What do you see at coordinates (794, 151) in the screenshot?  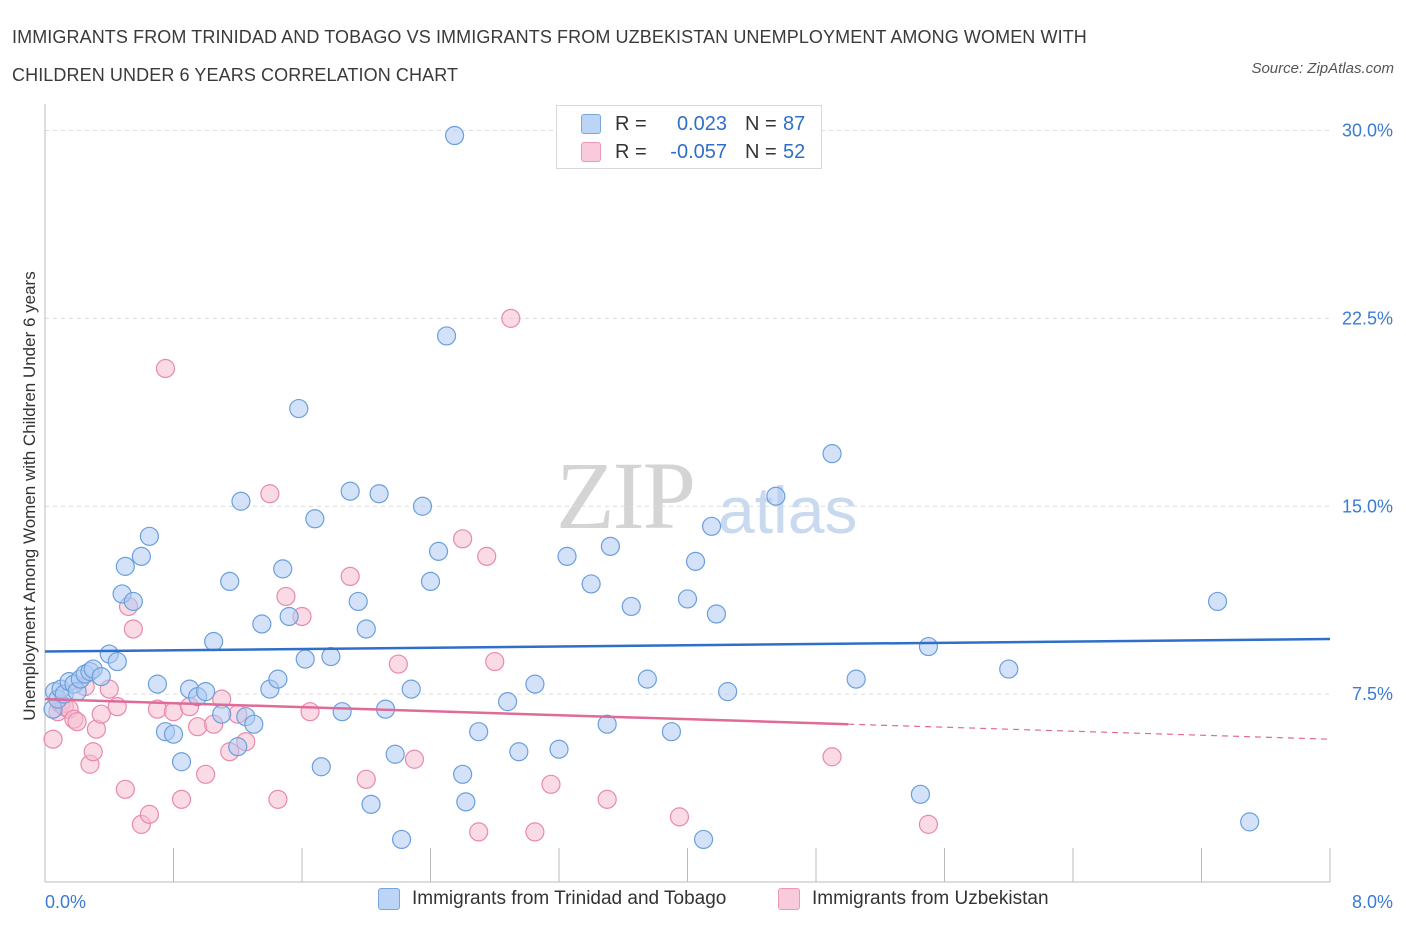 I see `legend-n-value: 52` at bounding box center [794, 151].